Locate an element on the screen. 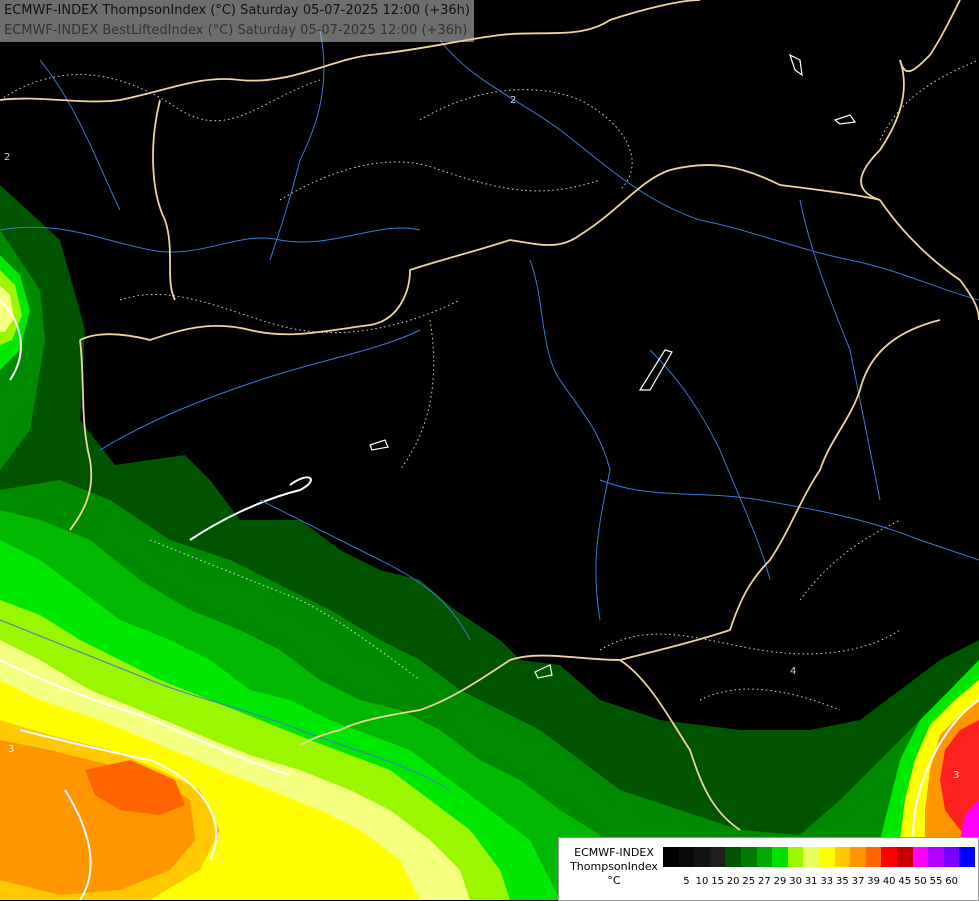 This screenshot has width=979, height=901. legend-tick-label: 25 is located at coordinates (749, 881).